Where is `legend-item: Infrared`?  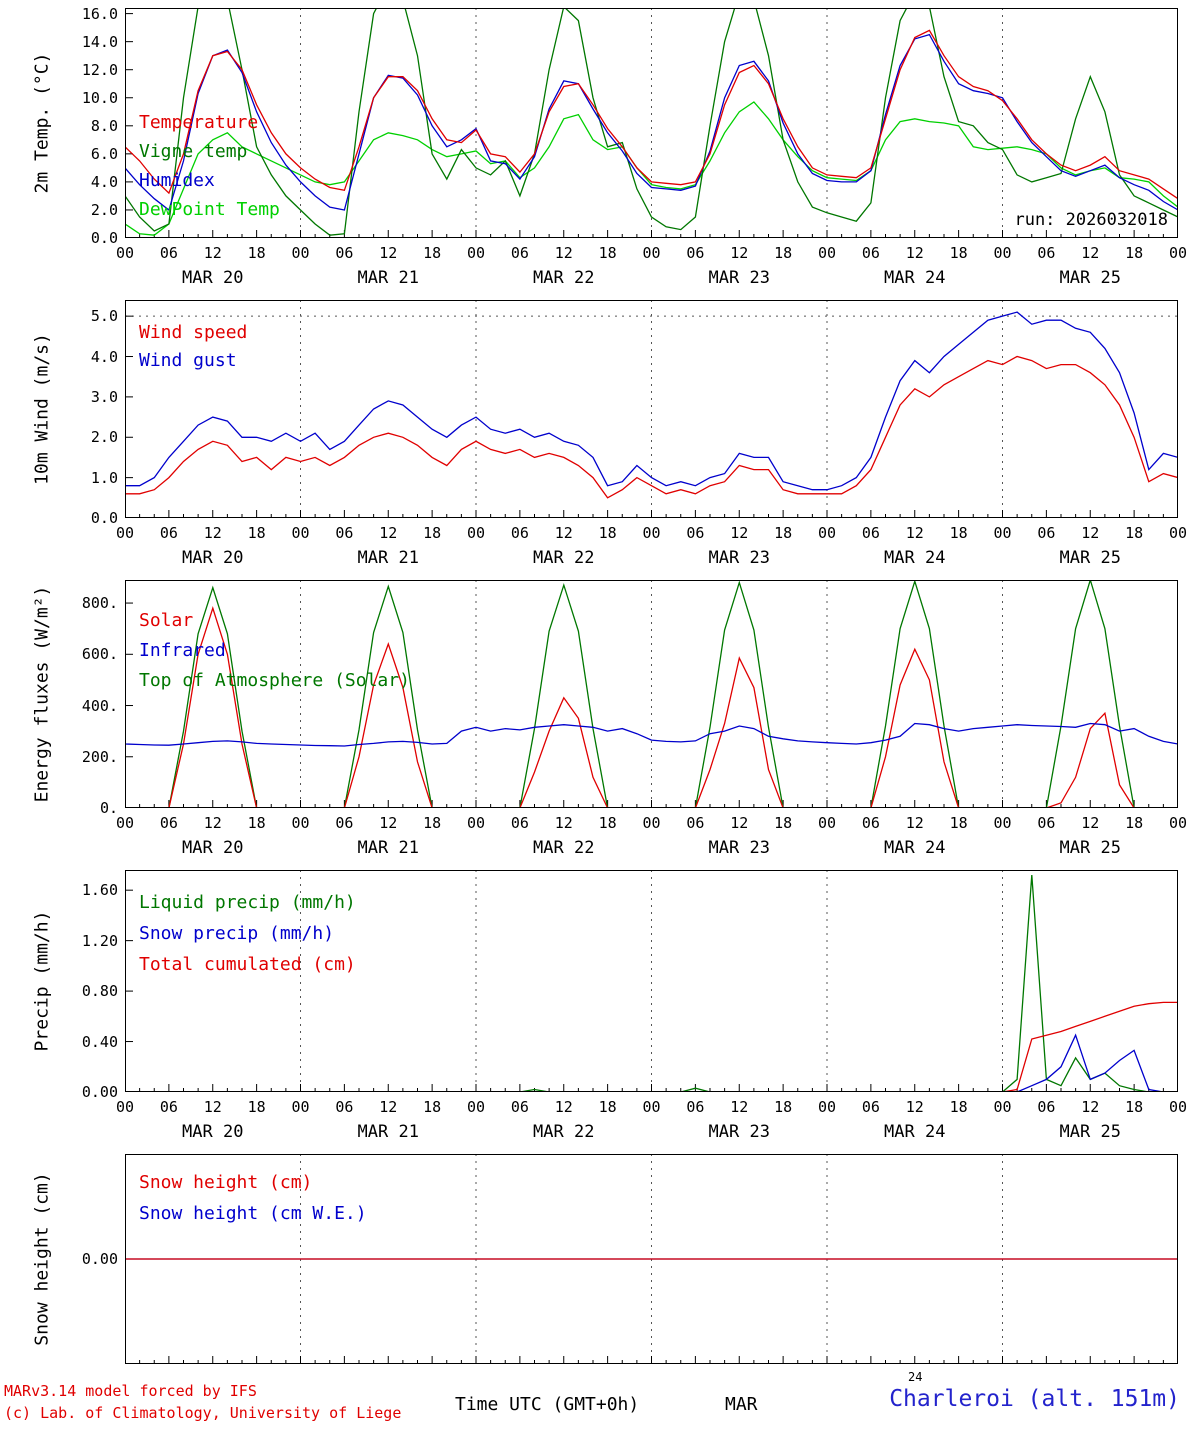 legend-item: Infrared is located at coordinates (182, 650).